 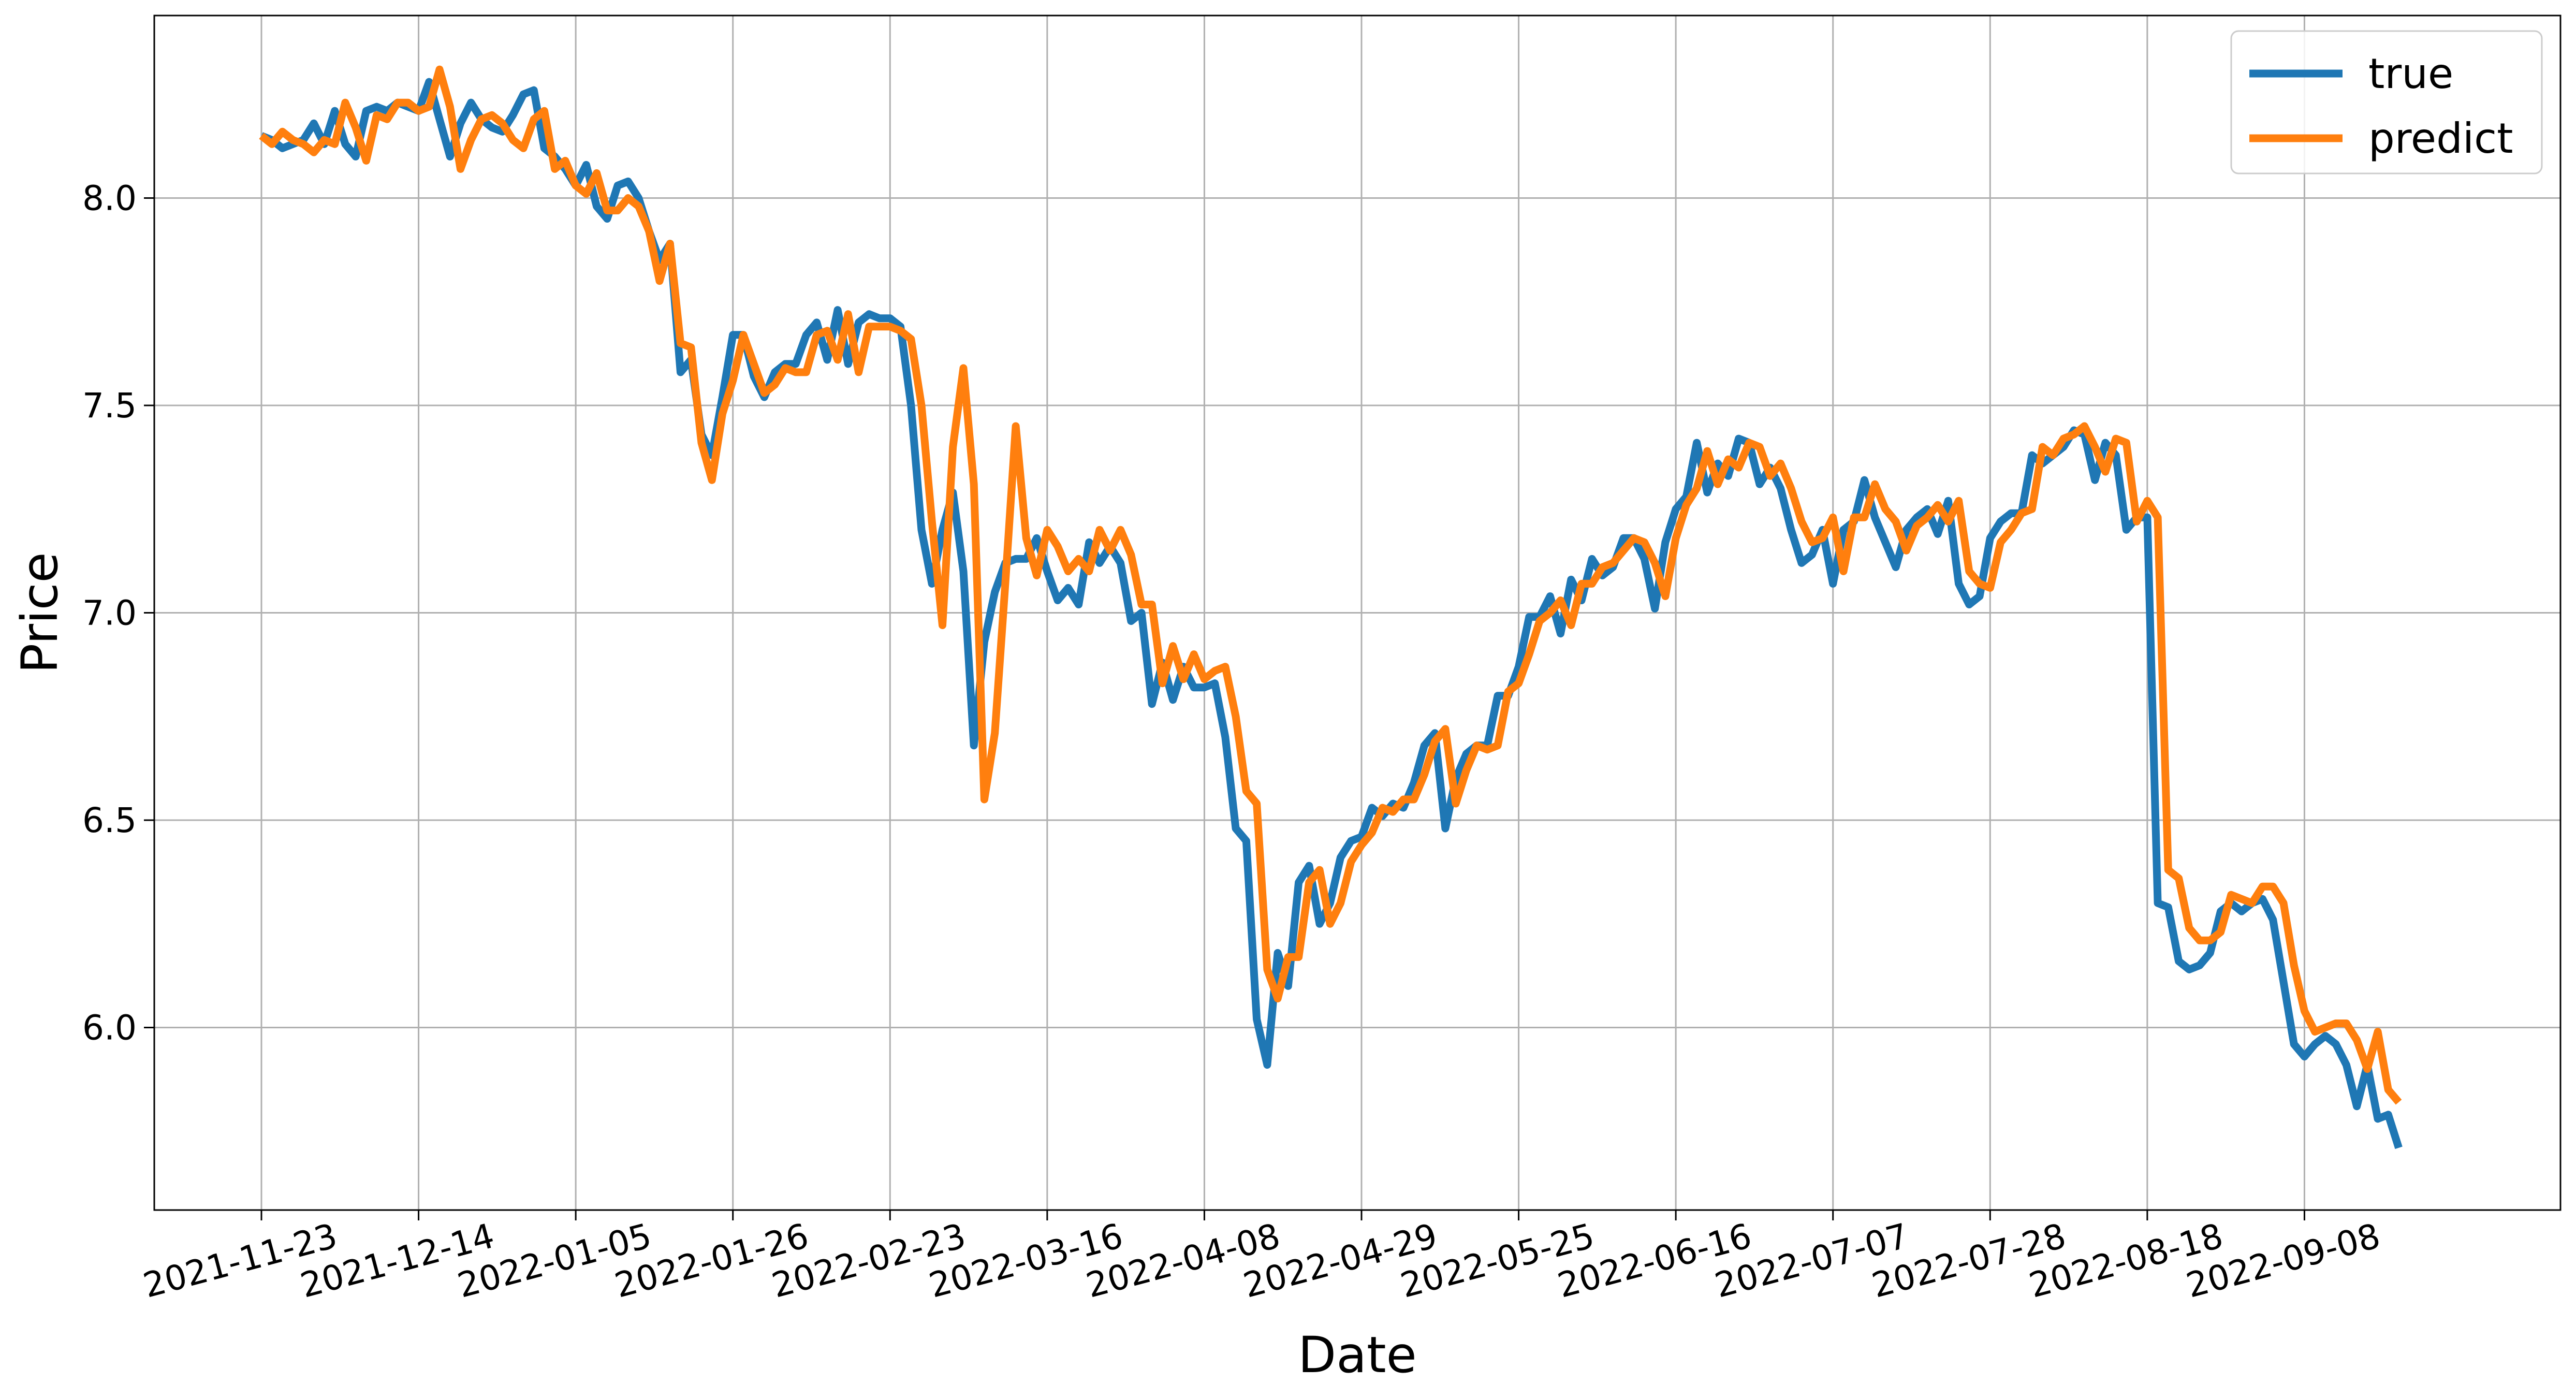 I want to click on y-tick-label: 6.0, so click(x=109, y=1028).